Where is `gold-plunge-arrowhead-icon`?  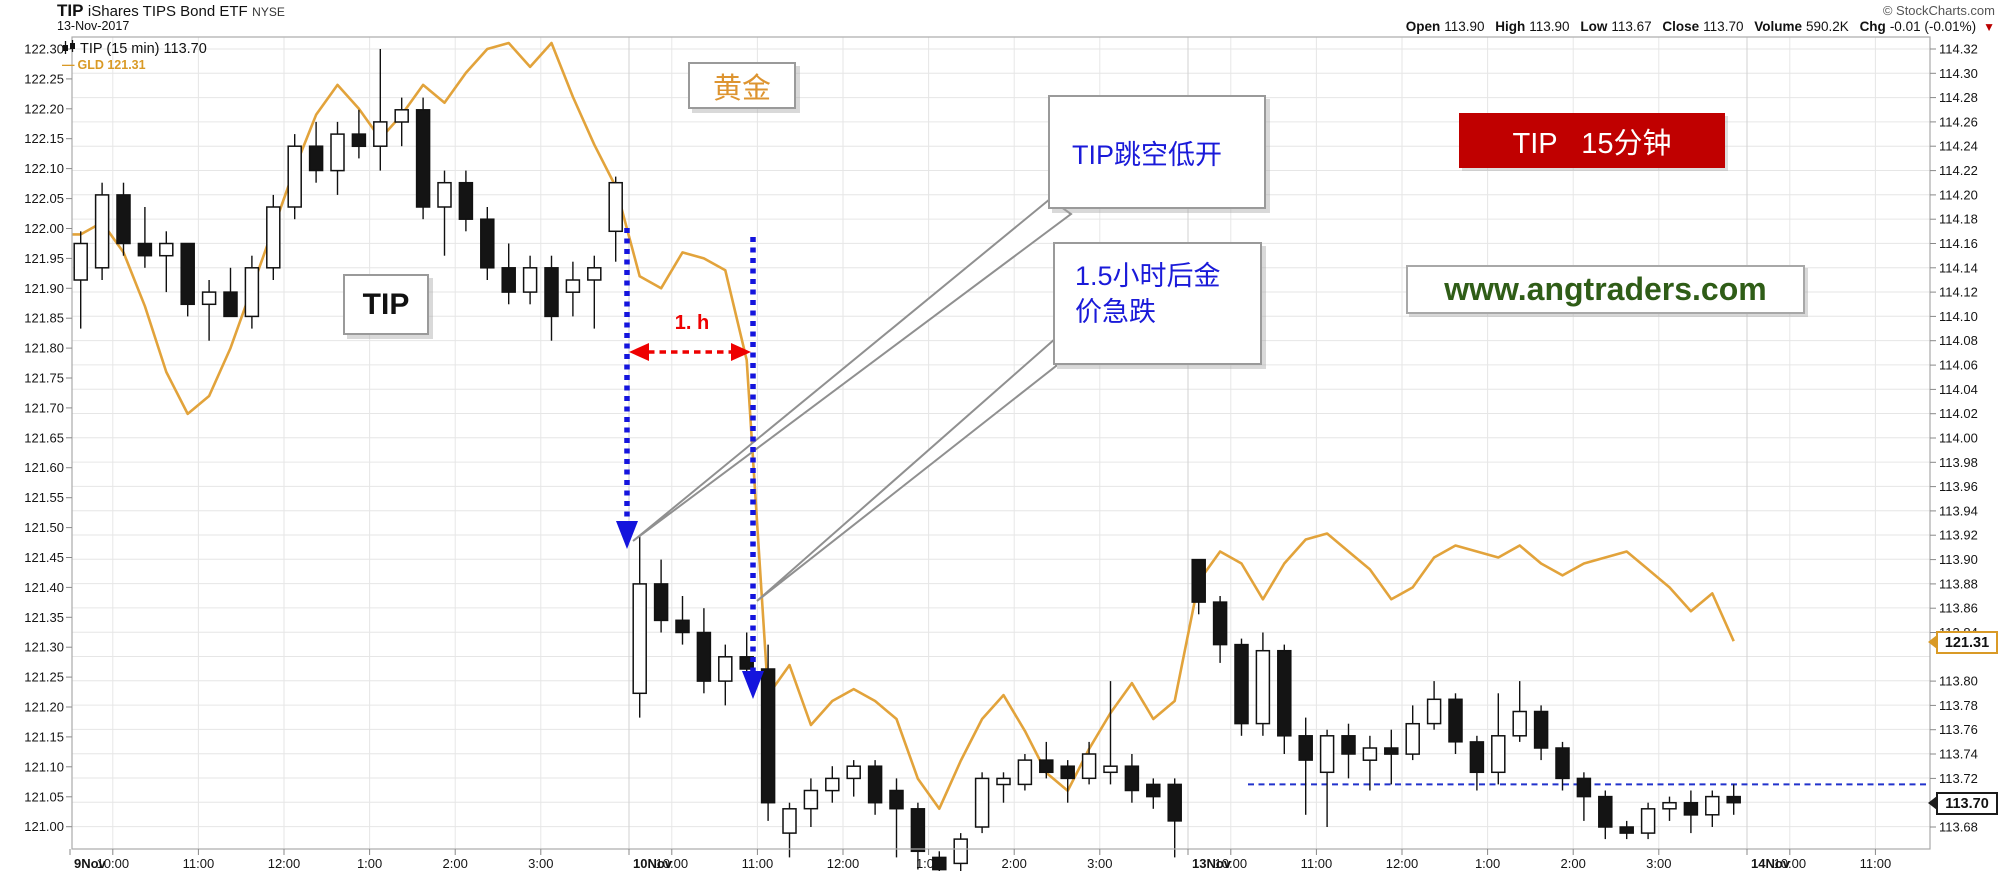 gold-plunge-arrowhead-icon is located at coordinates (753, 685).